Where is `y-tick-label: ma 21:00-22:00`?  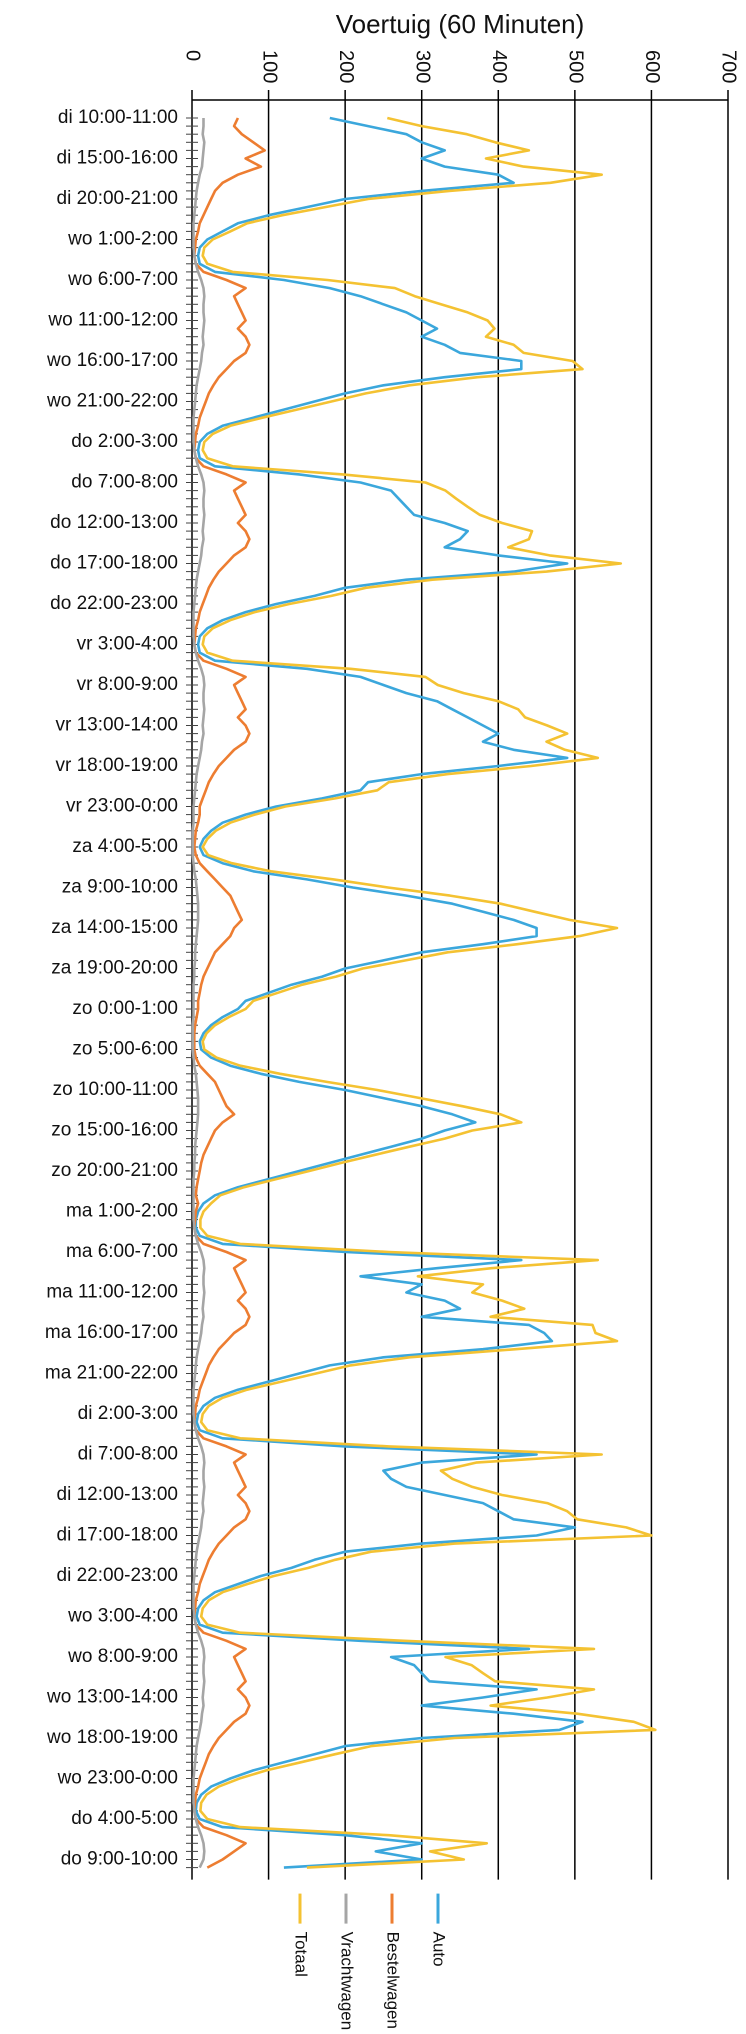 y-tick-label: ma 21:00-22:00 is located at coordinates (111, 1373).